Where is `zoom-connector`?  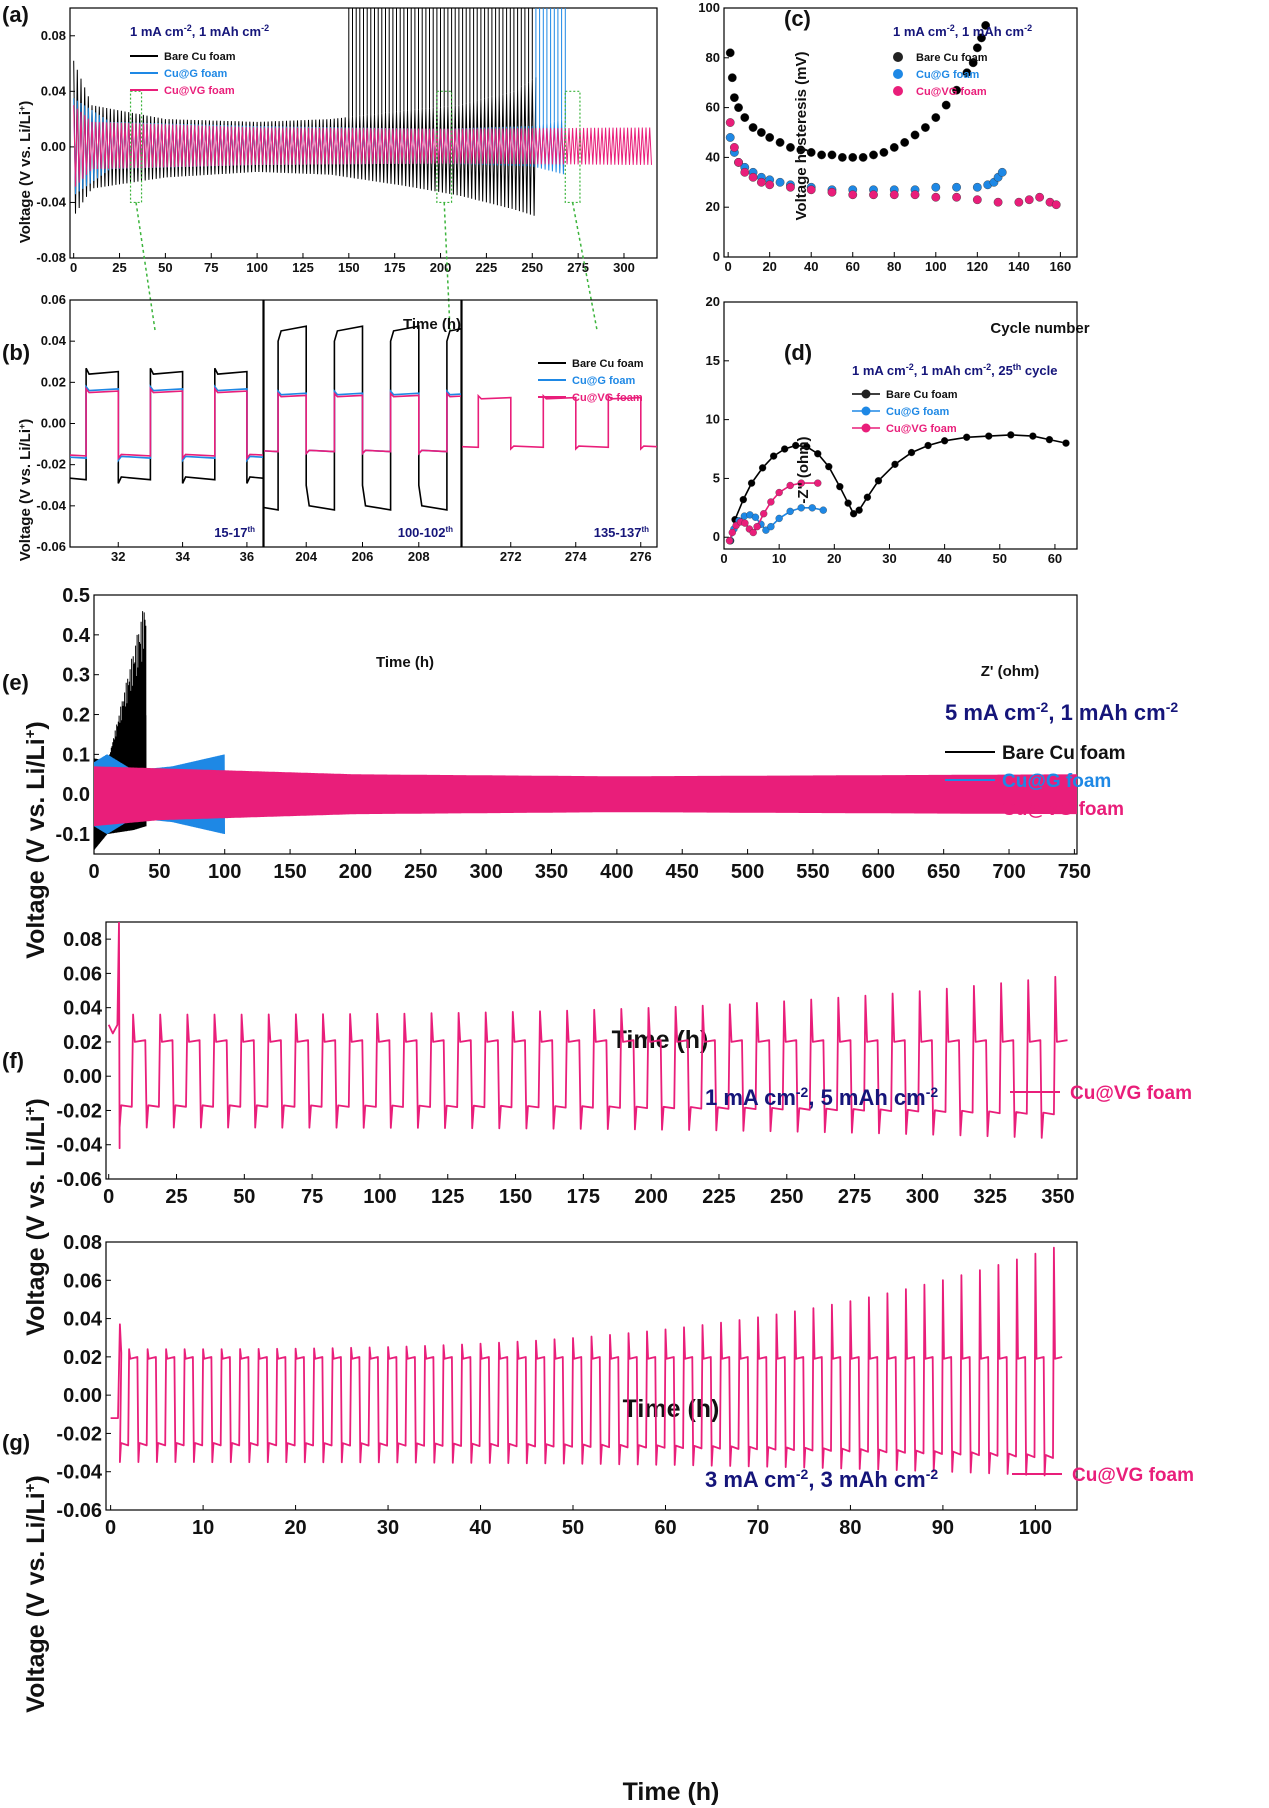
zoom-connector is located at coordinates (584, 266).